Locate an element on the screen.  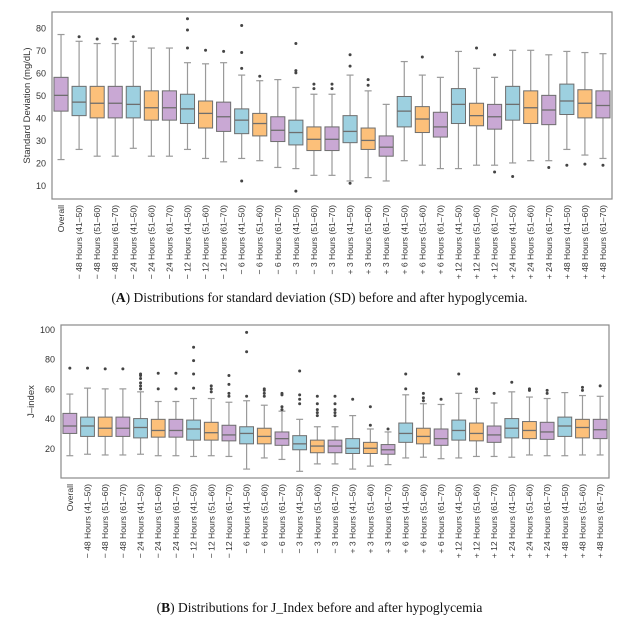
y-tick-label: 80 is located at coordinates (41, 28).